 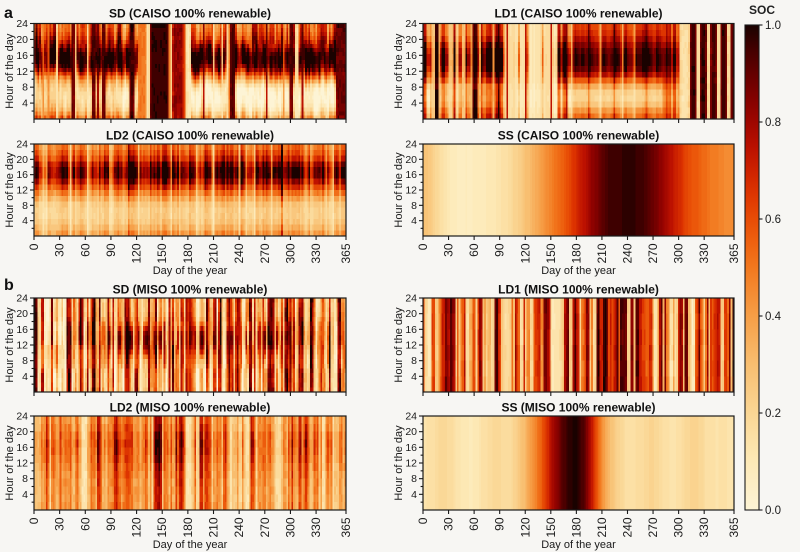 I want to click on svg-text: 0.8, so click(x=773, y=123).